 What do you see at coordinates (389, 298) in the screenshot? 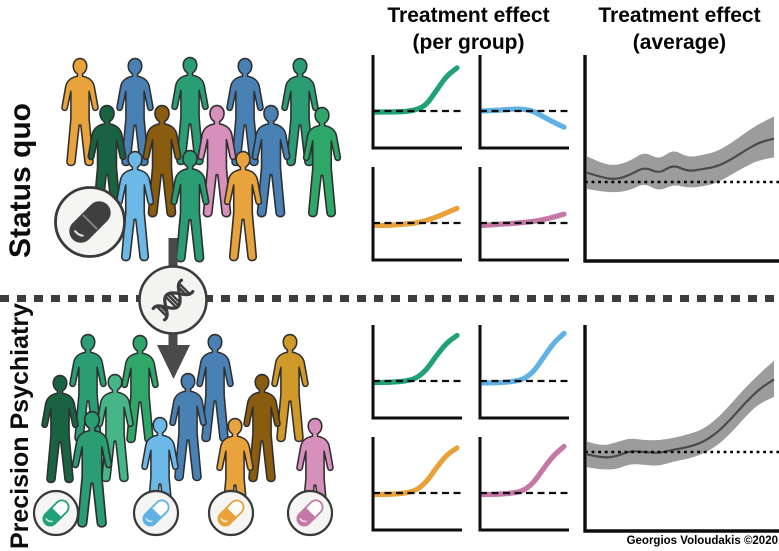
I see `section-divider-dotted-line` at bounding box center [389, 298].